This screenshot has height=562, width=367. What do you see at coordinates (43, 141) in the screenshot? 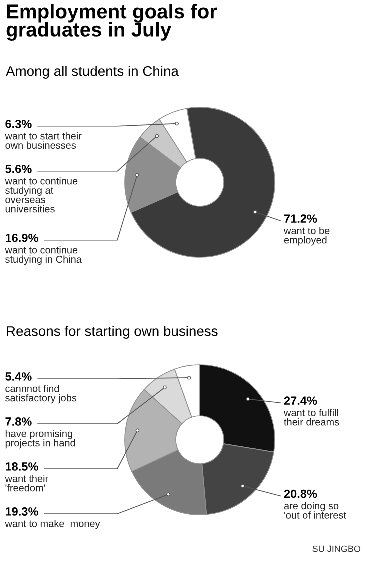
I see `slice-label: want to start their own businesses` at bounding box center [43, 141].